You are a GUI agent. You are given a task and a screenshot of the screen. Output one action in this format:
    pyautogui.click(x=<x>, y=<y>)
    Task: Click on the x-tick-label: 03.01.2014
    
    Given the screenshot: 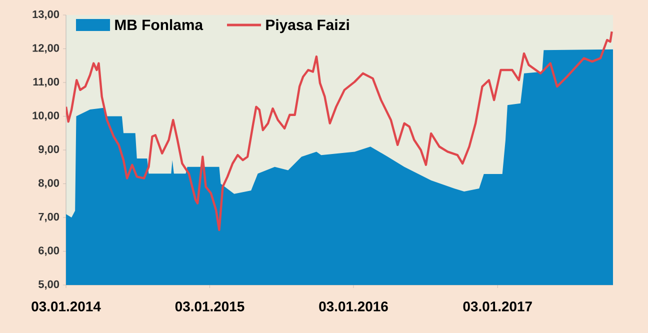 What is the action you would take?
    pyautogui.click(x=66, y=307)
    